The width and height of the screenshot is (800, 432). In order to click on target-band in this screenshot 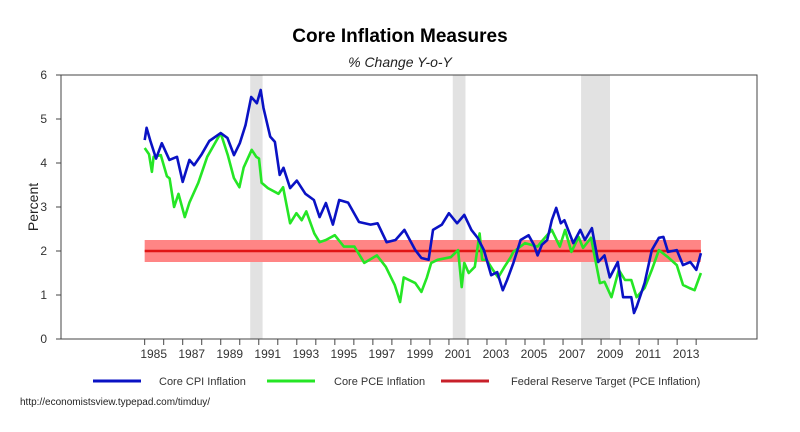, I will do `click(422, 251)`.